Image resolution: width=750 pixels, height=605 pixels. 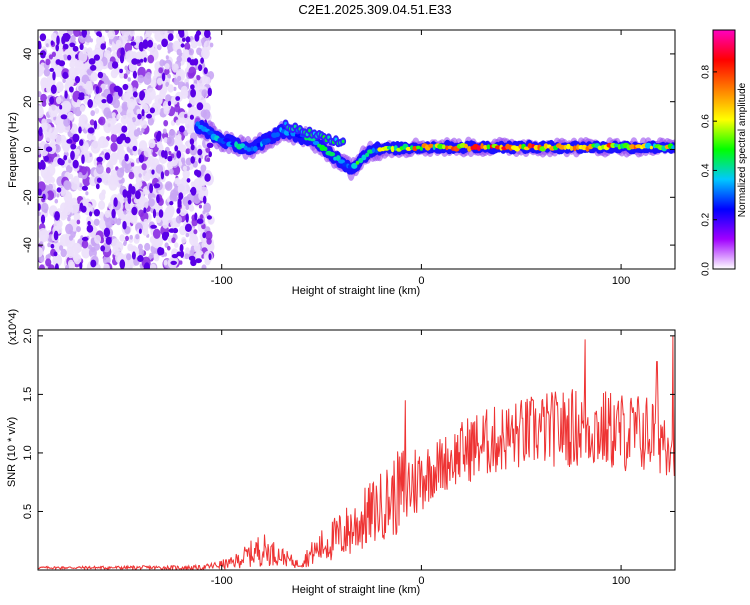 I want to click on x-tick-label: 0, so click(x=421, y=281).